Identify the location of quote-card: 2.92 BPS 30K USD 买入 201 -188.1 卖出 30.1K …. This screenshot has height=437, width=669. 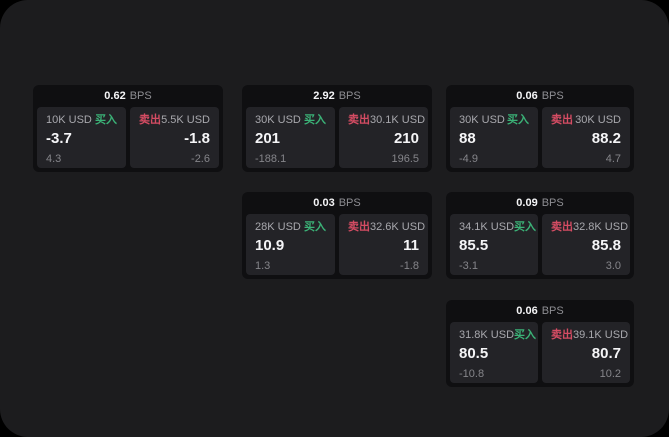
(337, 128).